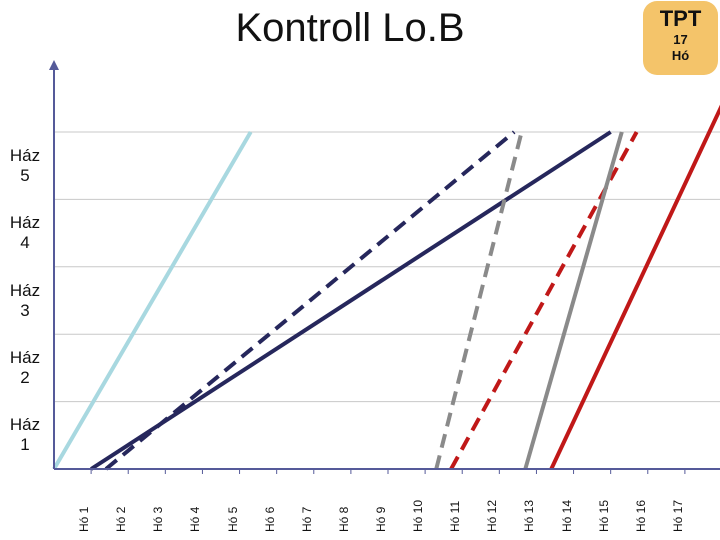  What do you see at coordinates (25, 175) in the screenshot?
I see `y-label-number: 5` at bounding box center [25, 175].